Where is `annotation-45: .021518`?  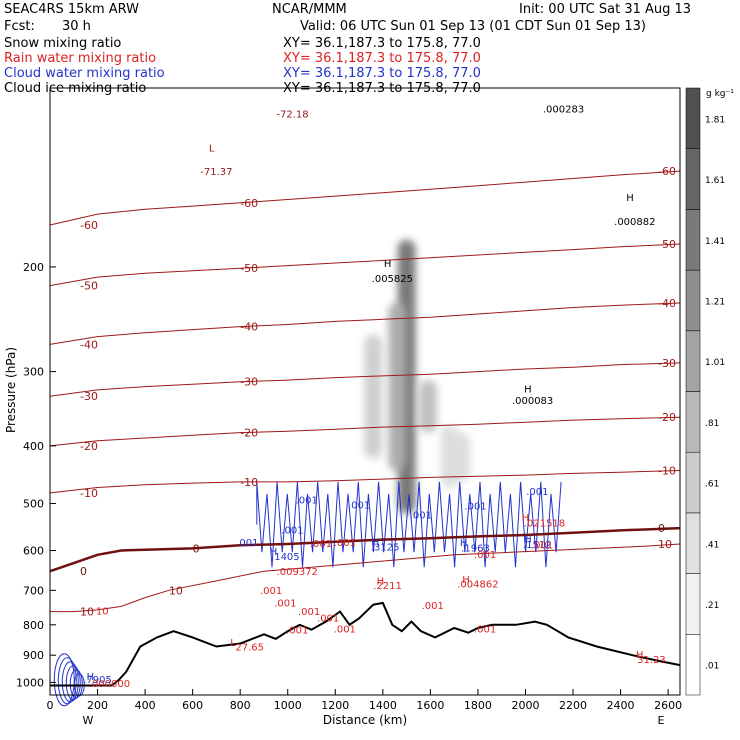 annotation-45: .021518 is located at coordinates (544, 524).